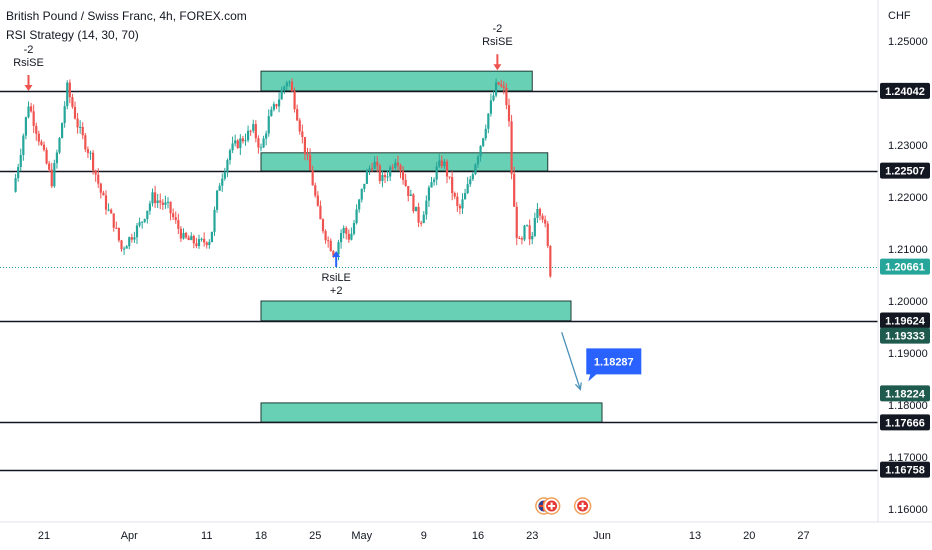 The height and width of the screenshot is (550, 932). Describe the element at coordinates (336, 259) in the screenshot. I see `long-signal-arrow-icon` at that location.